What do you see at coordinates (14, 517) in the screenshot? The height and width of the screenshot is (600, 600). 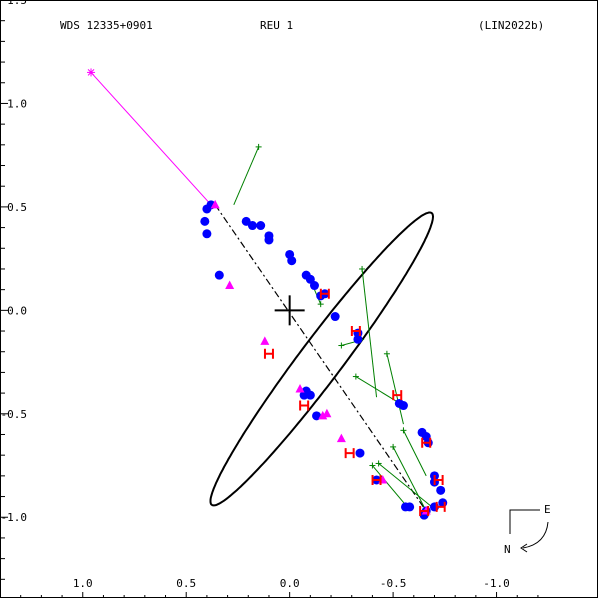 I see `y-tick-label: -1.0` at bounding box center [14, 517].